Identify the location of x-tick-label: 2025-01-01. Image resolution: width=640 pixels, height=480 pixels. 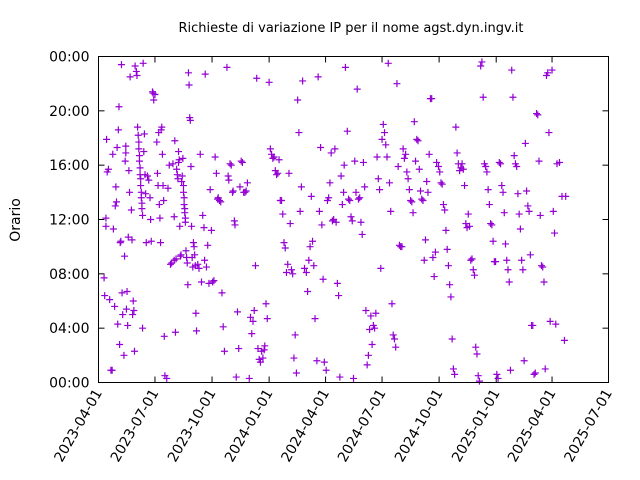
(476, 426).